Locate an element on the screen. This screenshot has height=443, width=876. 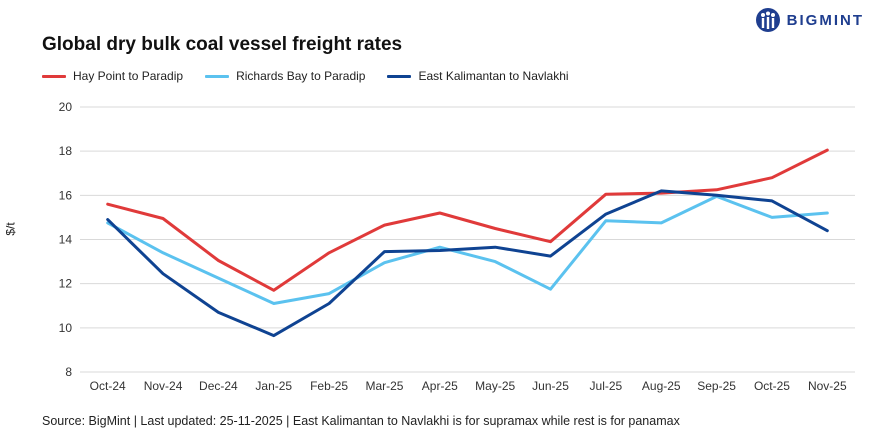
legend-label: East Kalimantan to Navlakhi is located at coordinates (493, 76).